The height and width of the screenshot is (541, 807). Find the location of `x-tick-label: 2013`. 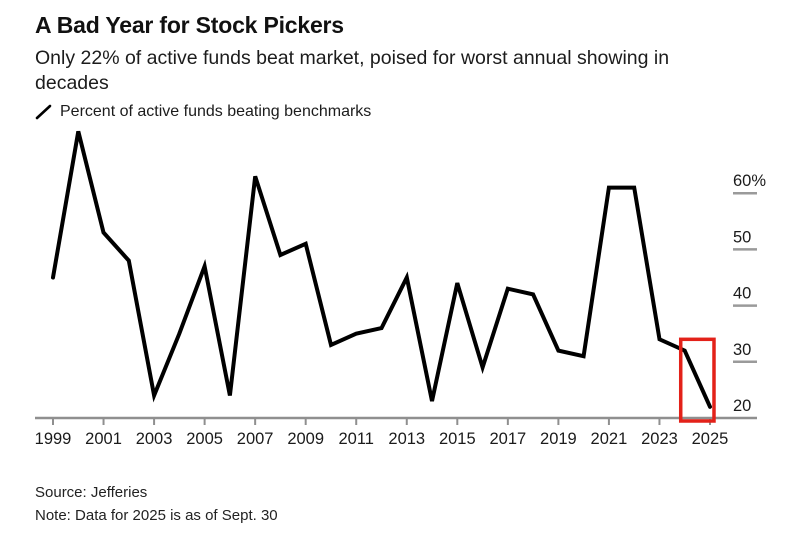

x-tick-label: 2013 is located at coordinates (406, 439).